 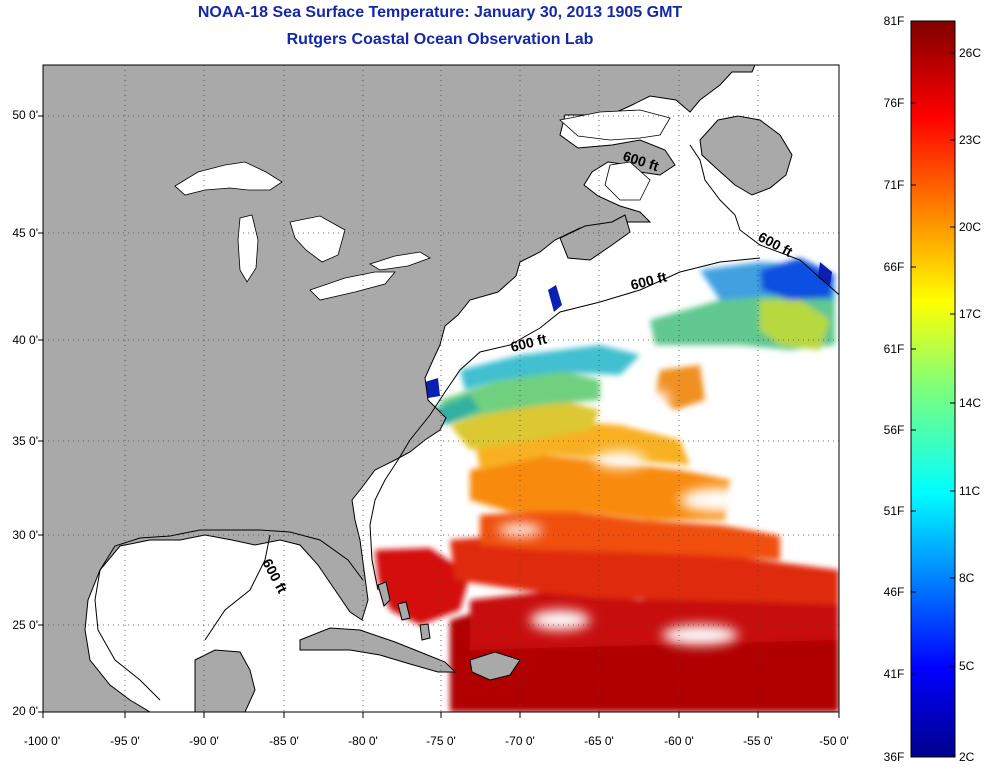 I want to click on map-subtitle: Rutgers Coastal Ocean Observation Lab, so click(x=440, y=39).